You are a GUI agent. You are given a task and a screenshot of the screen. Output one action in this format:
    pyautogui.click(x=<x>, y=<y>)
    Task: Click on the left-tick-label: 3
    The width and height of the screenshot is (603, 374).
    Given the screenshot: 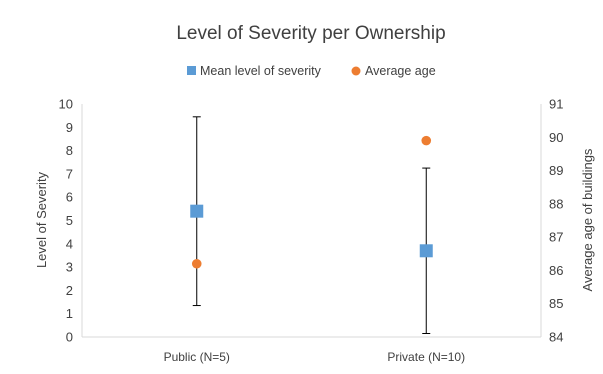 What is the action you would take?
    pyautogui.click(x=69, y=267)
    